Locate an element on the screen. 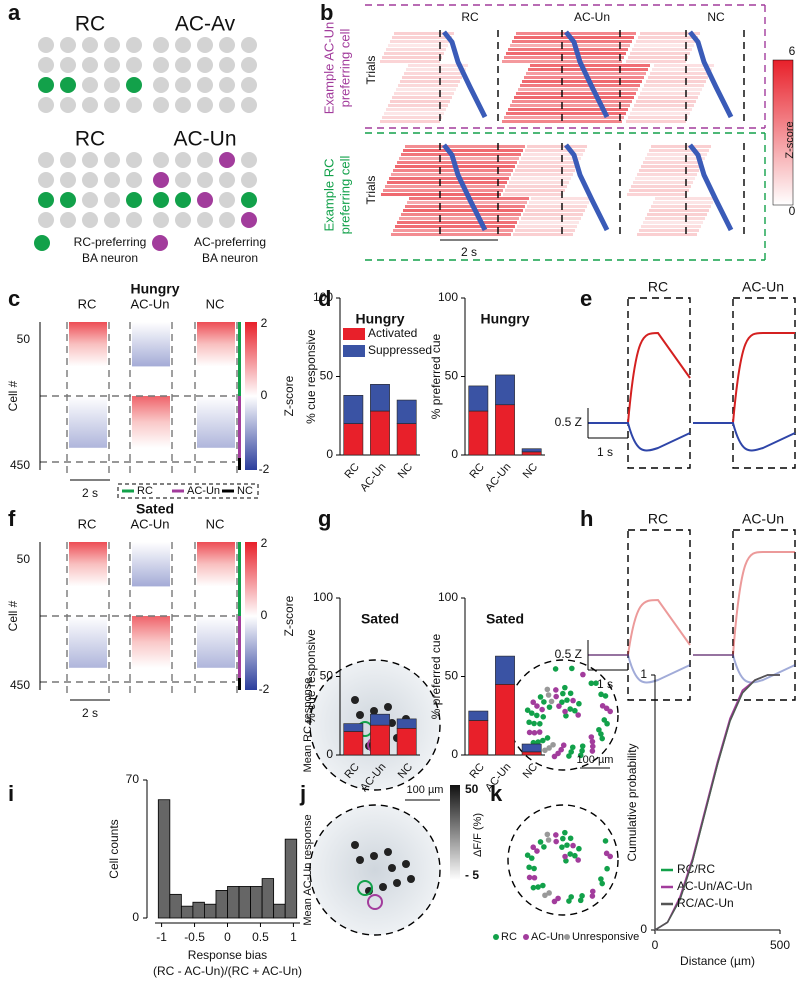 The image size is (800, 981). y-axis-label: Cumulative probability is located at coordinates (632, 802).